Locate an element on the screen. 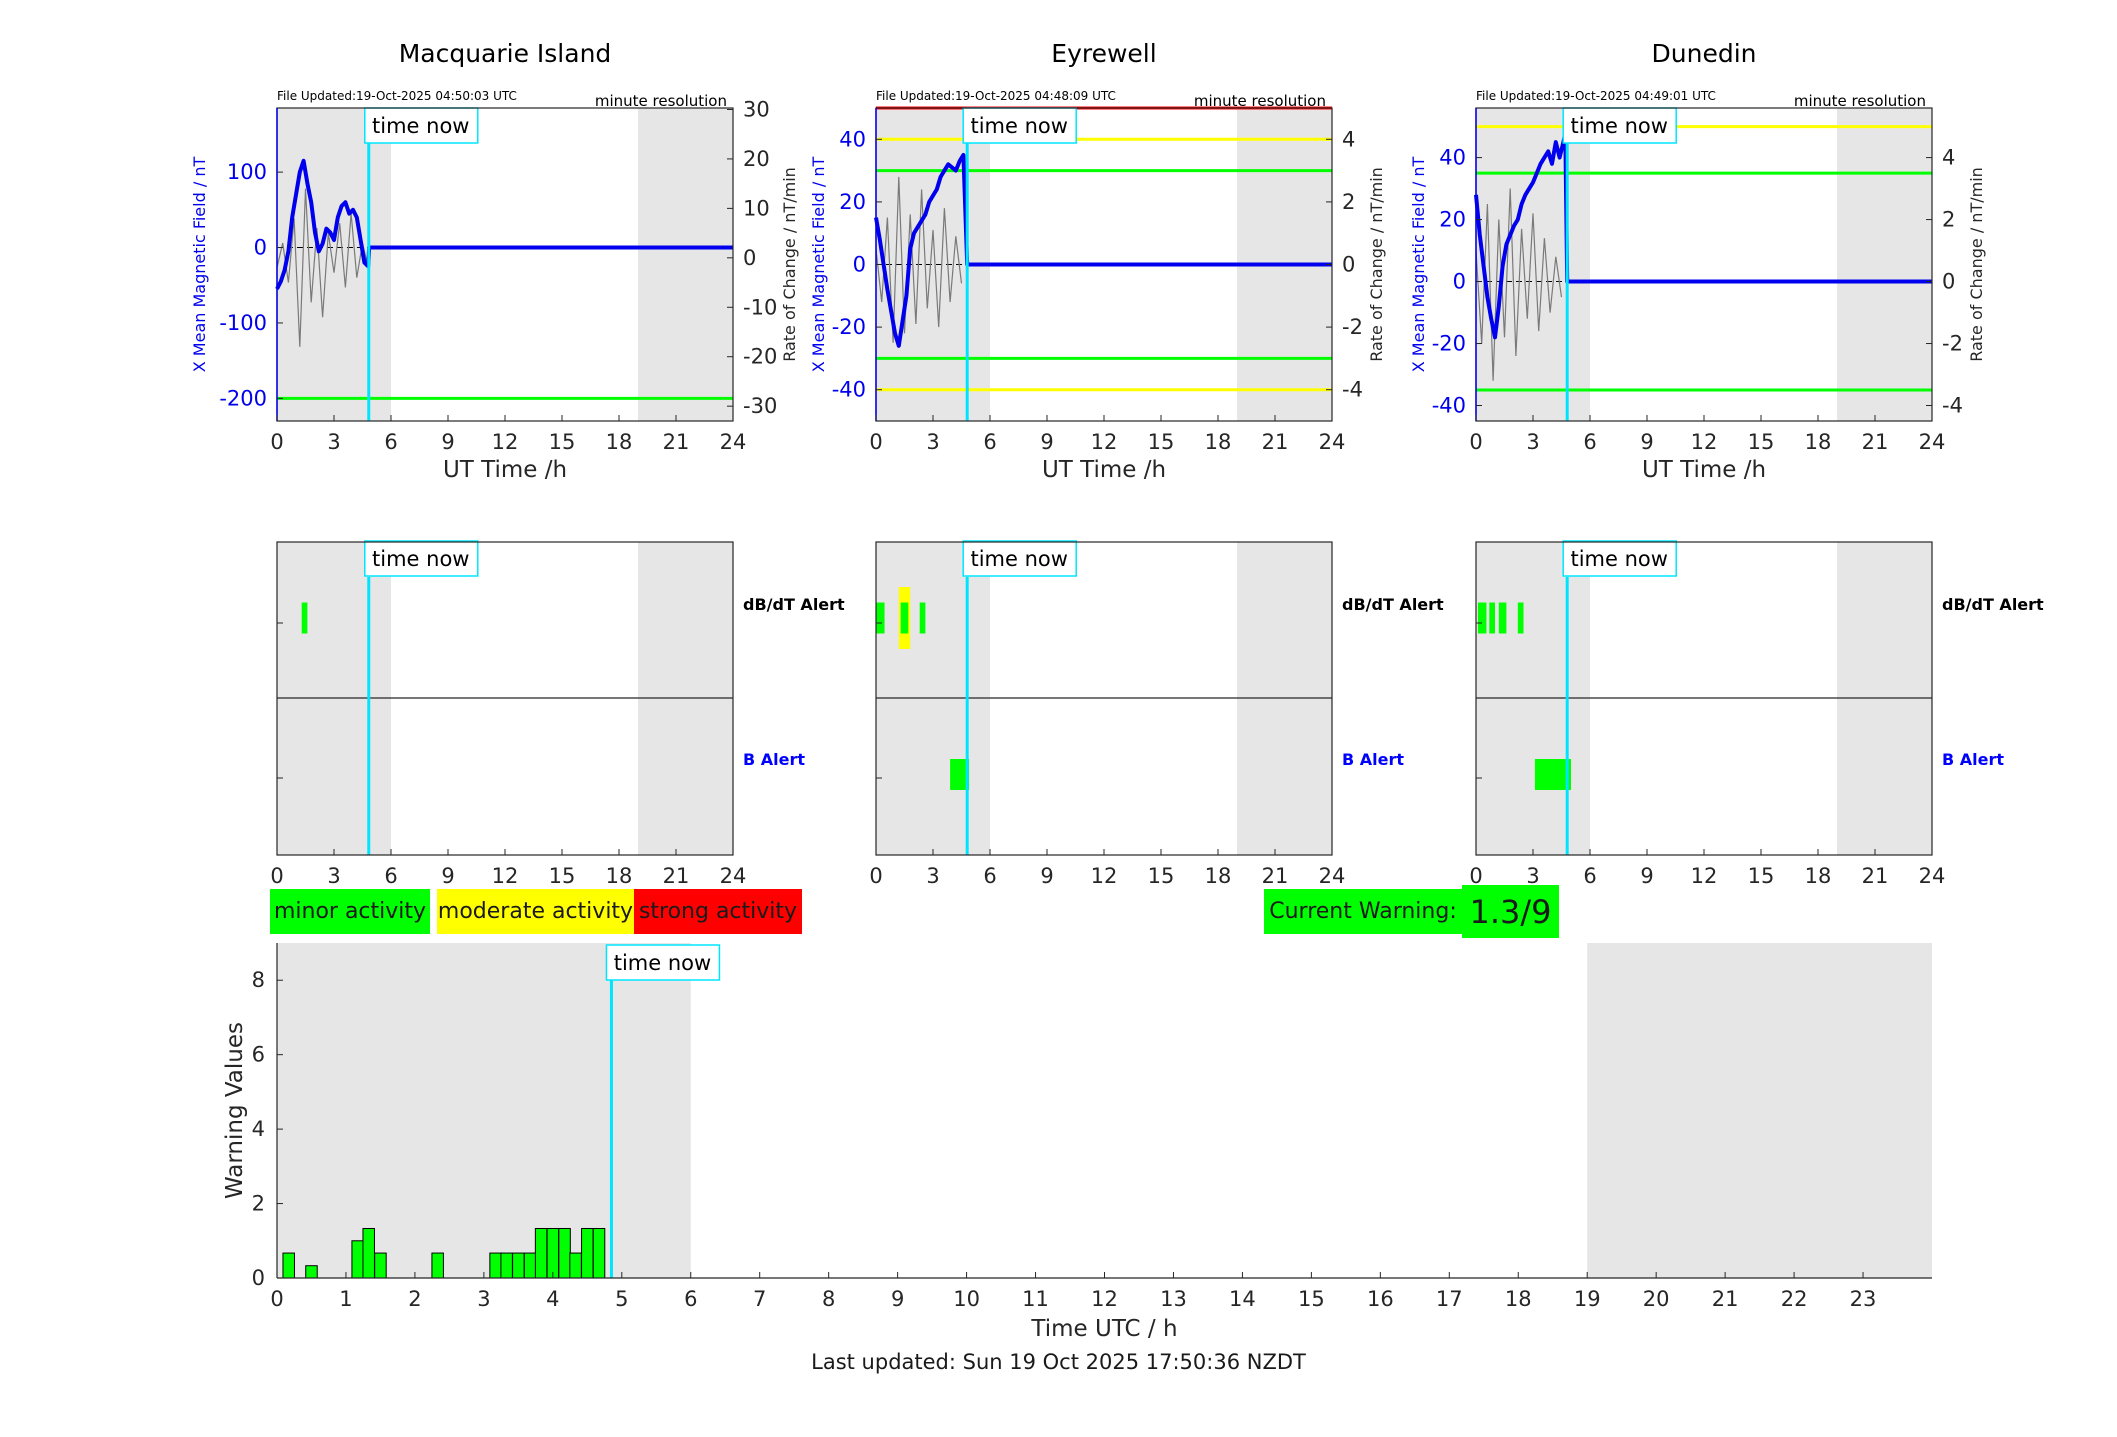 The image size is (2117, 1437). station-title: Dunedin is located at coordinates (1704, 53).